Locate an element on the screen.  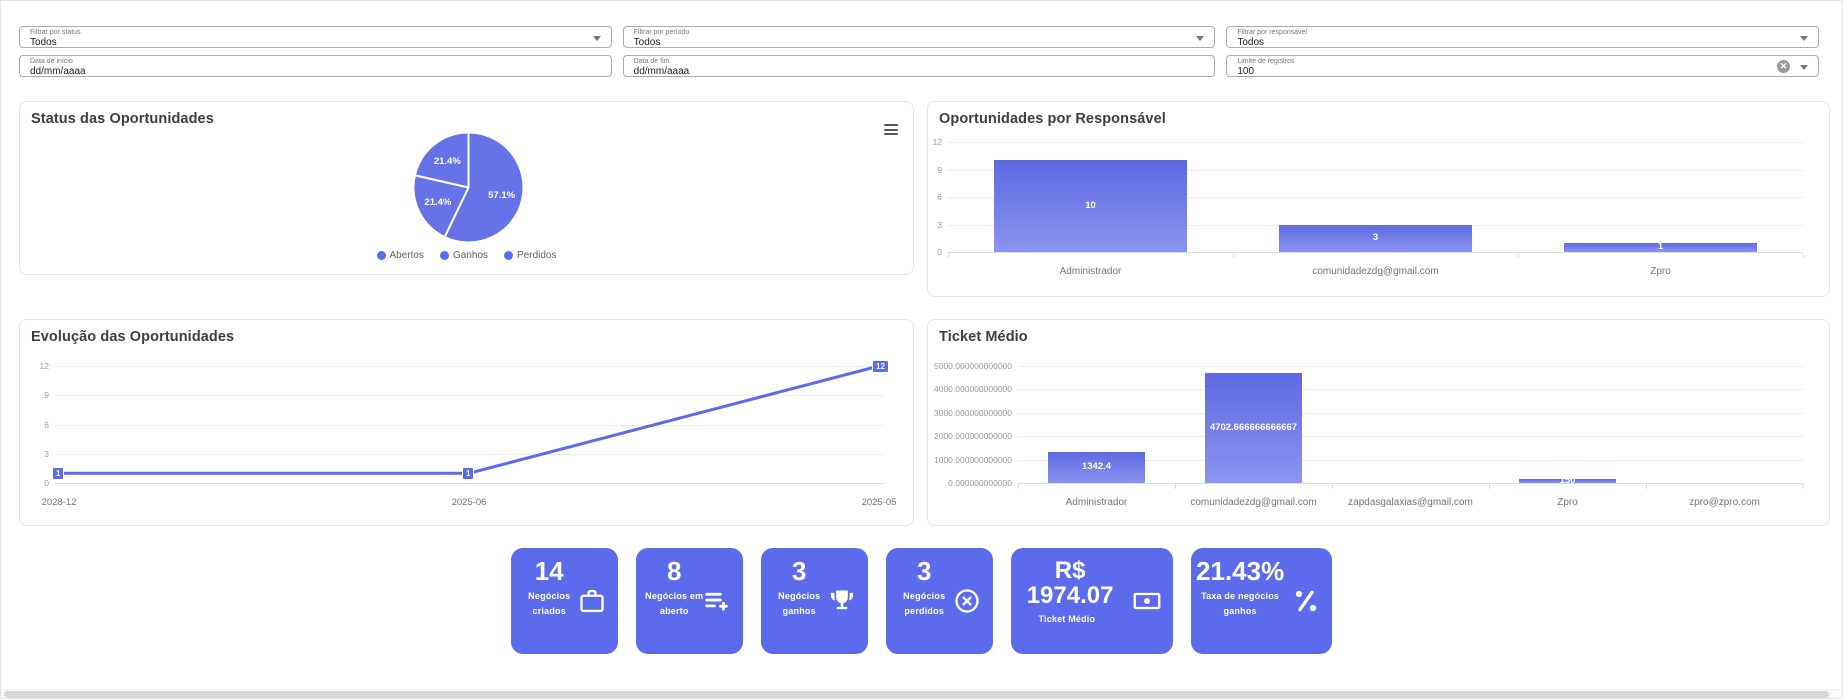
percent-icon is located at coordinates (1306, 601).